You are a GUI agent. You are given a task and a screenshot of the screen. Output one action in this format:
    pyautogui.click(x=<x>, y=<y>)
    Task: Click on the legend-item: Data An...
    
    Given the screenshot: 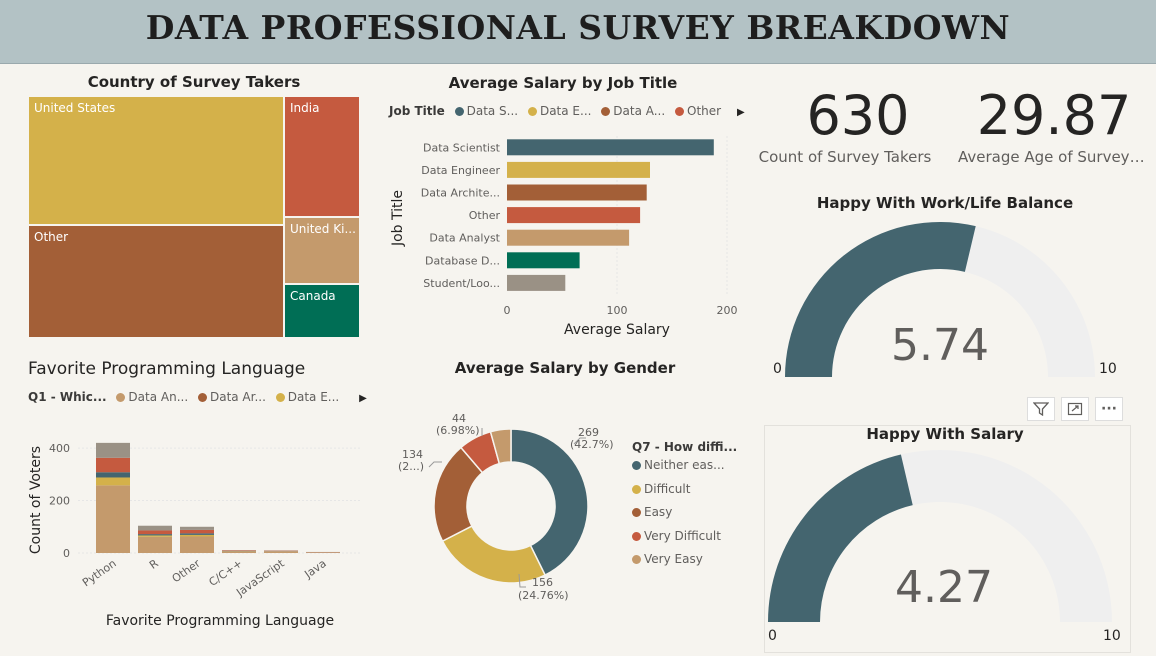 What is the action you would take?
    pyautogui.click(x=149, y=397)
    